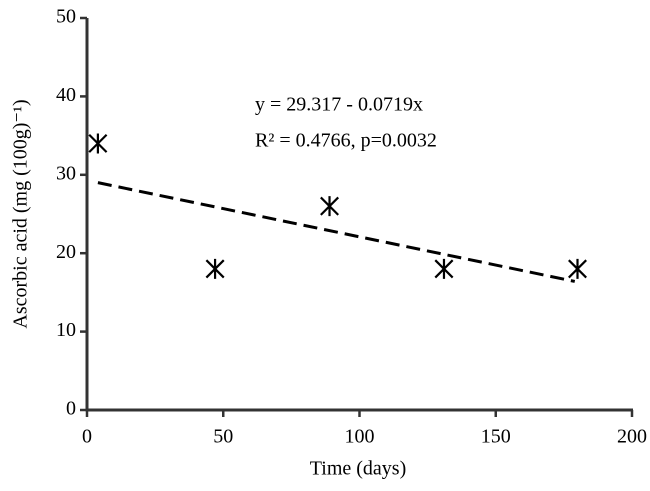  What do you see at coordinates (346, 141) in the screenshot?
I see `r-squared: R² = 0.4766, p=0.0032` at bounding box center [346, 141].